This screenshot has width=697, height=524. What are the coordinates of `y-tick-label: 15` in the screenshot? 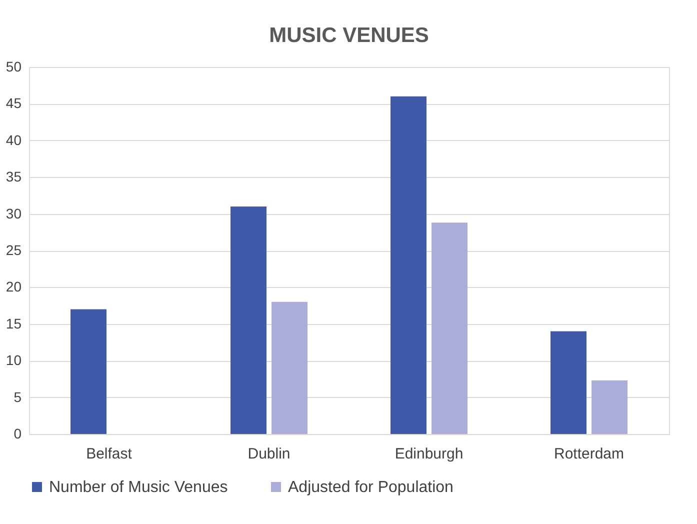 It's located at (14, 323).